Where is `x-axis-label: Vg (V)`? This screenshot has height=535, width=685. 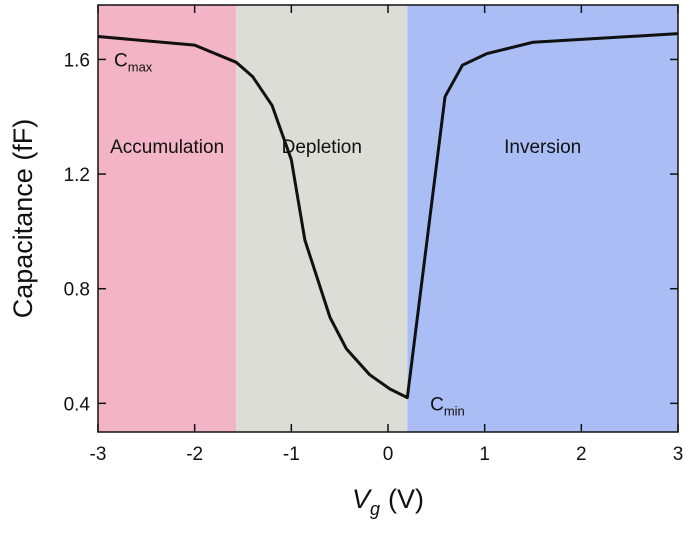 x-axis-label: Vg (V) is located at coordinates (388, 501).